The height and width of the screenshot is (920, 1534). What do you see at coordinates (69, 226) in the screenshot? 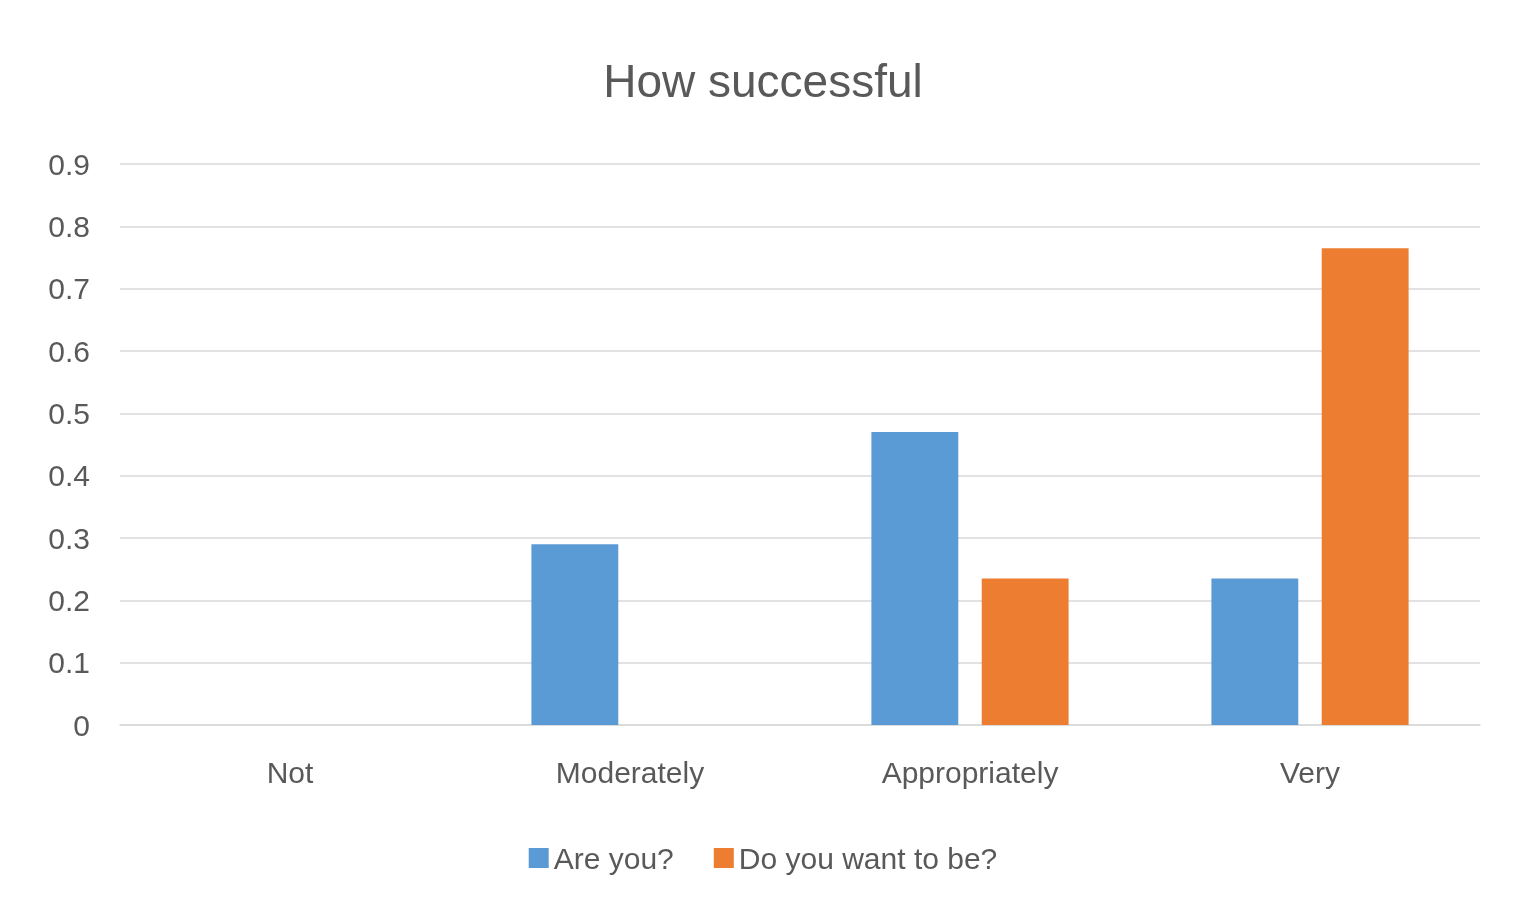
I see `y-tick-label: 0.8` at bounding box center [69, 226].